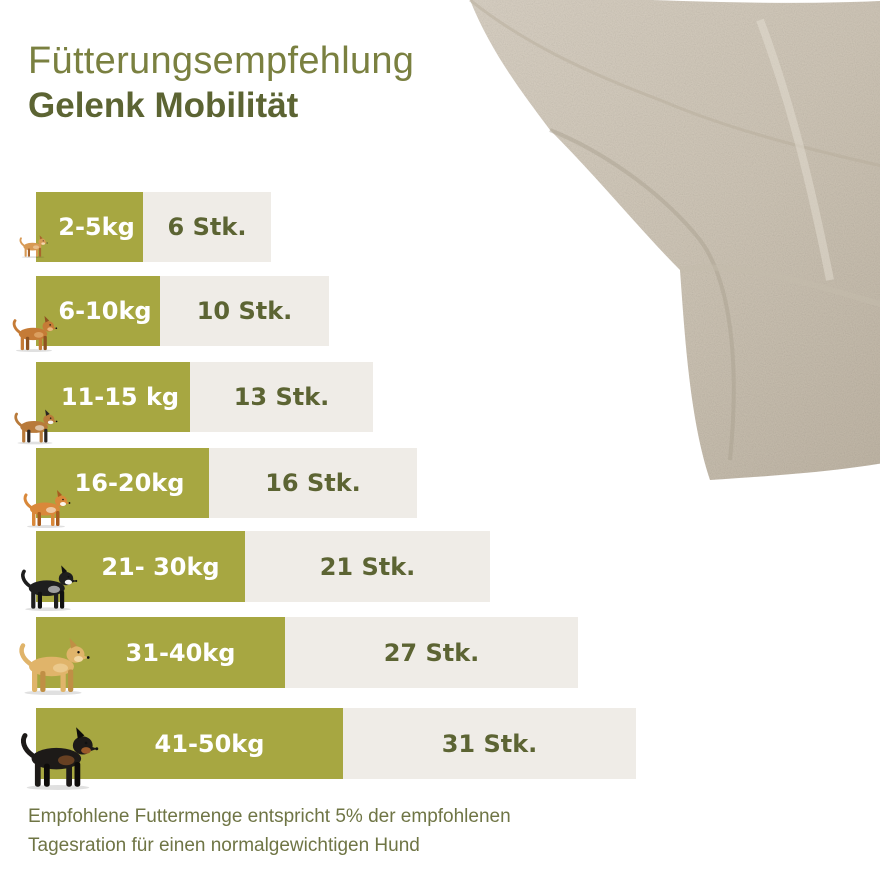  What do you see at coordinates (244, 311) in the screenshot?
I see `count-label: 10 Stk.` at bounding box center [244, 311].